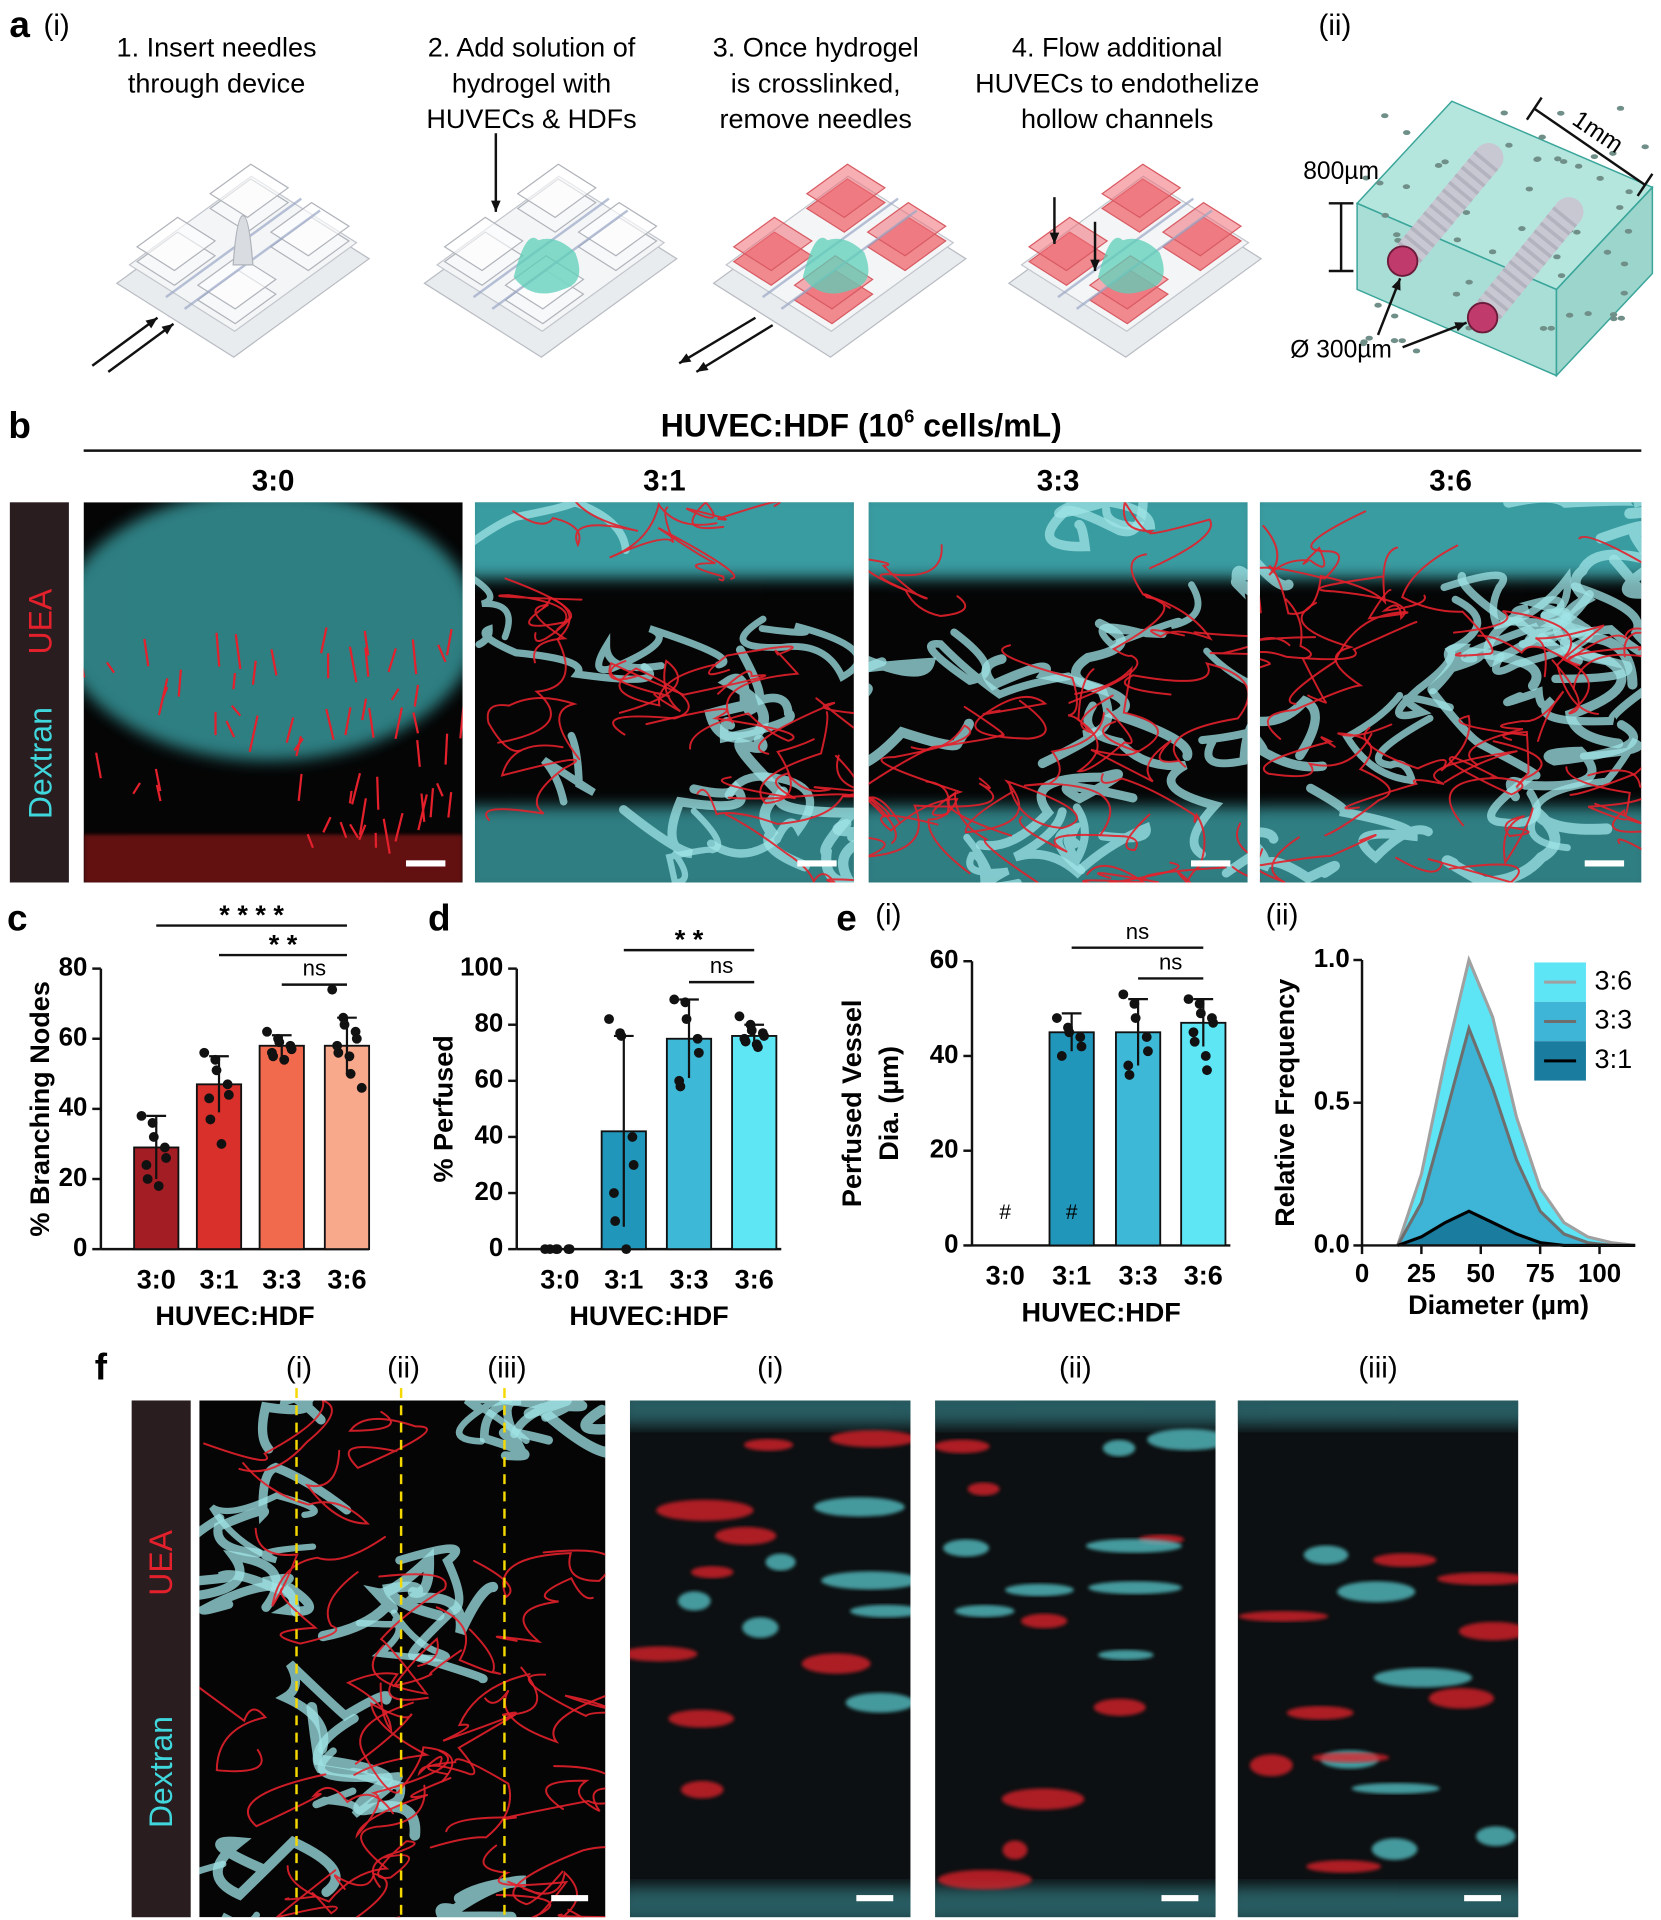  Describe the element at coordinates (56, 25) in the screenshot. I see `sub-label: (i)` at that location.